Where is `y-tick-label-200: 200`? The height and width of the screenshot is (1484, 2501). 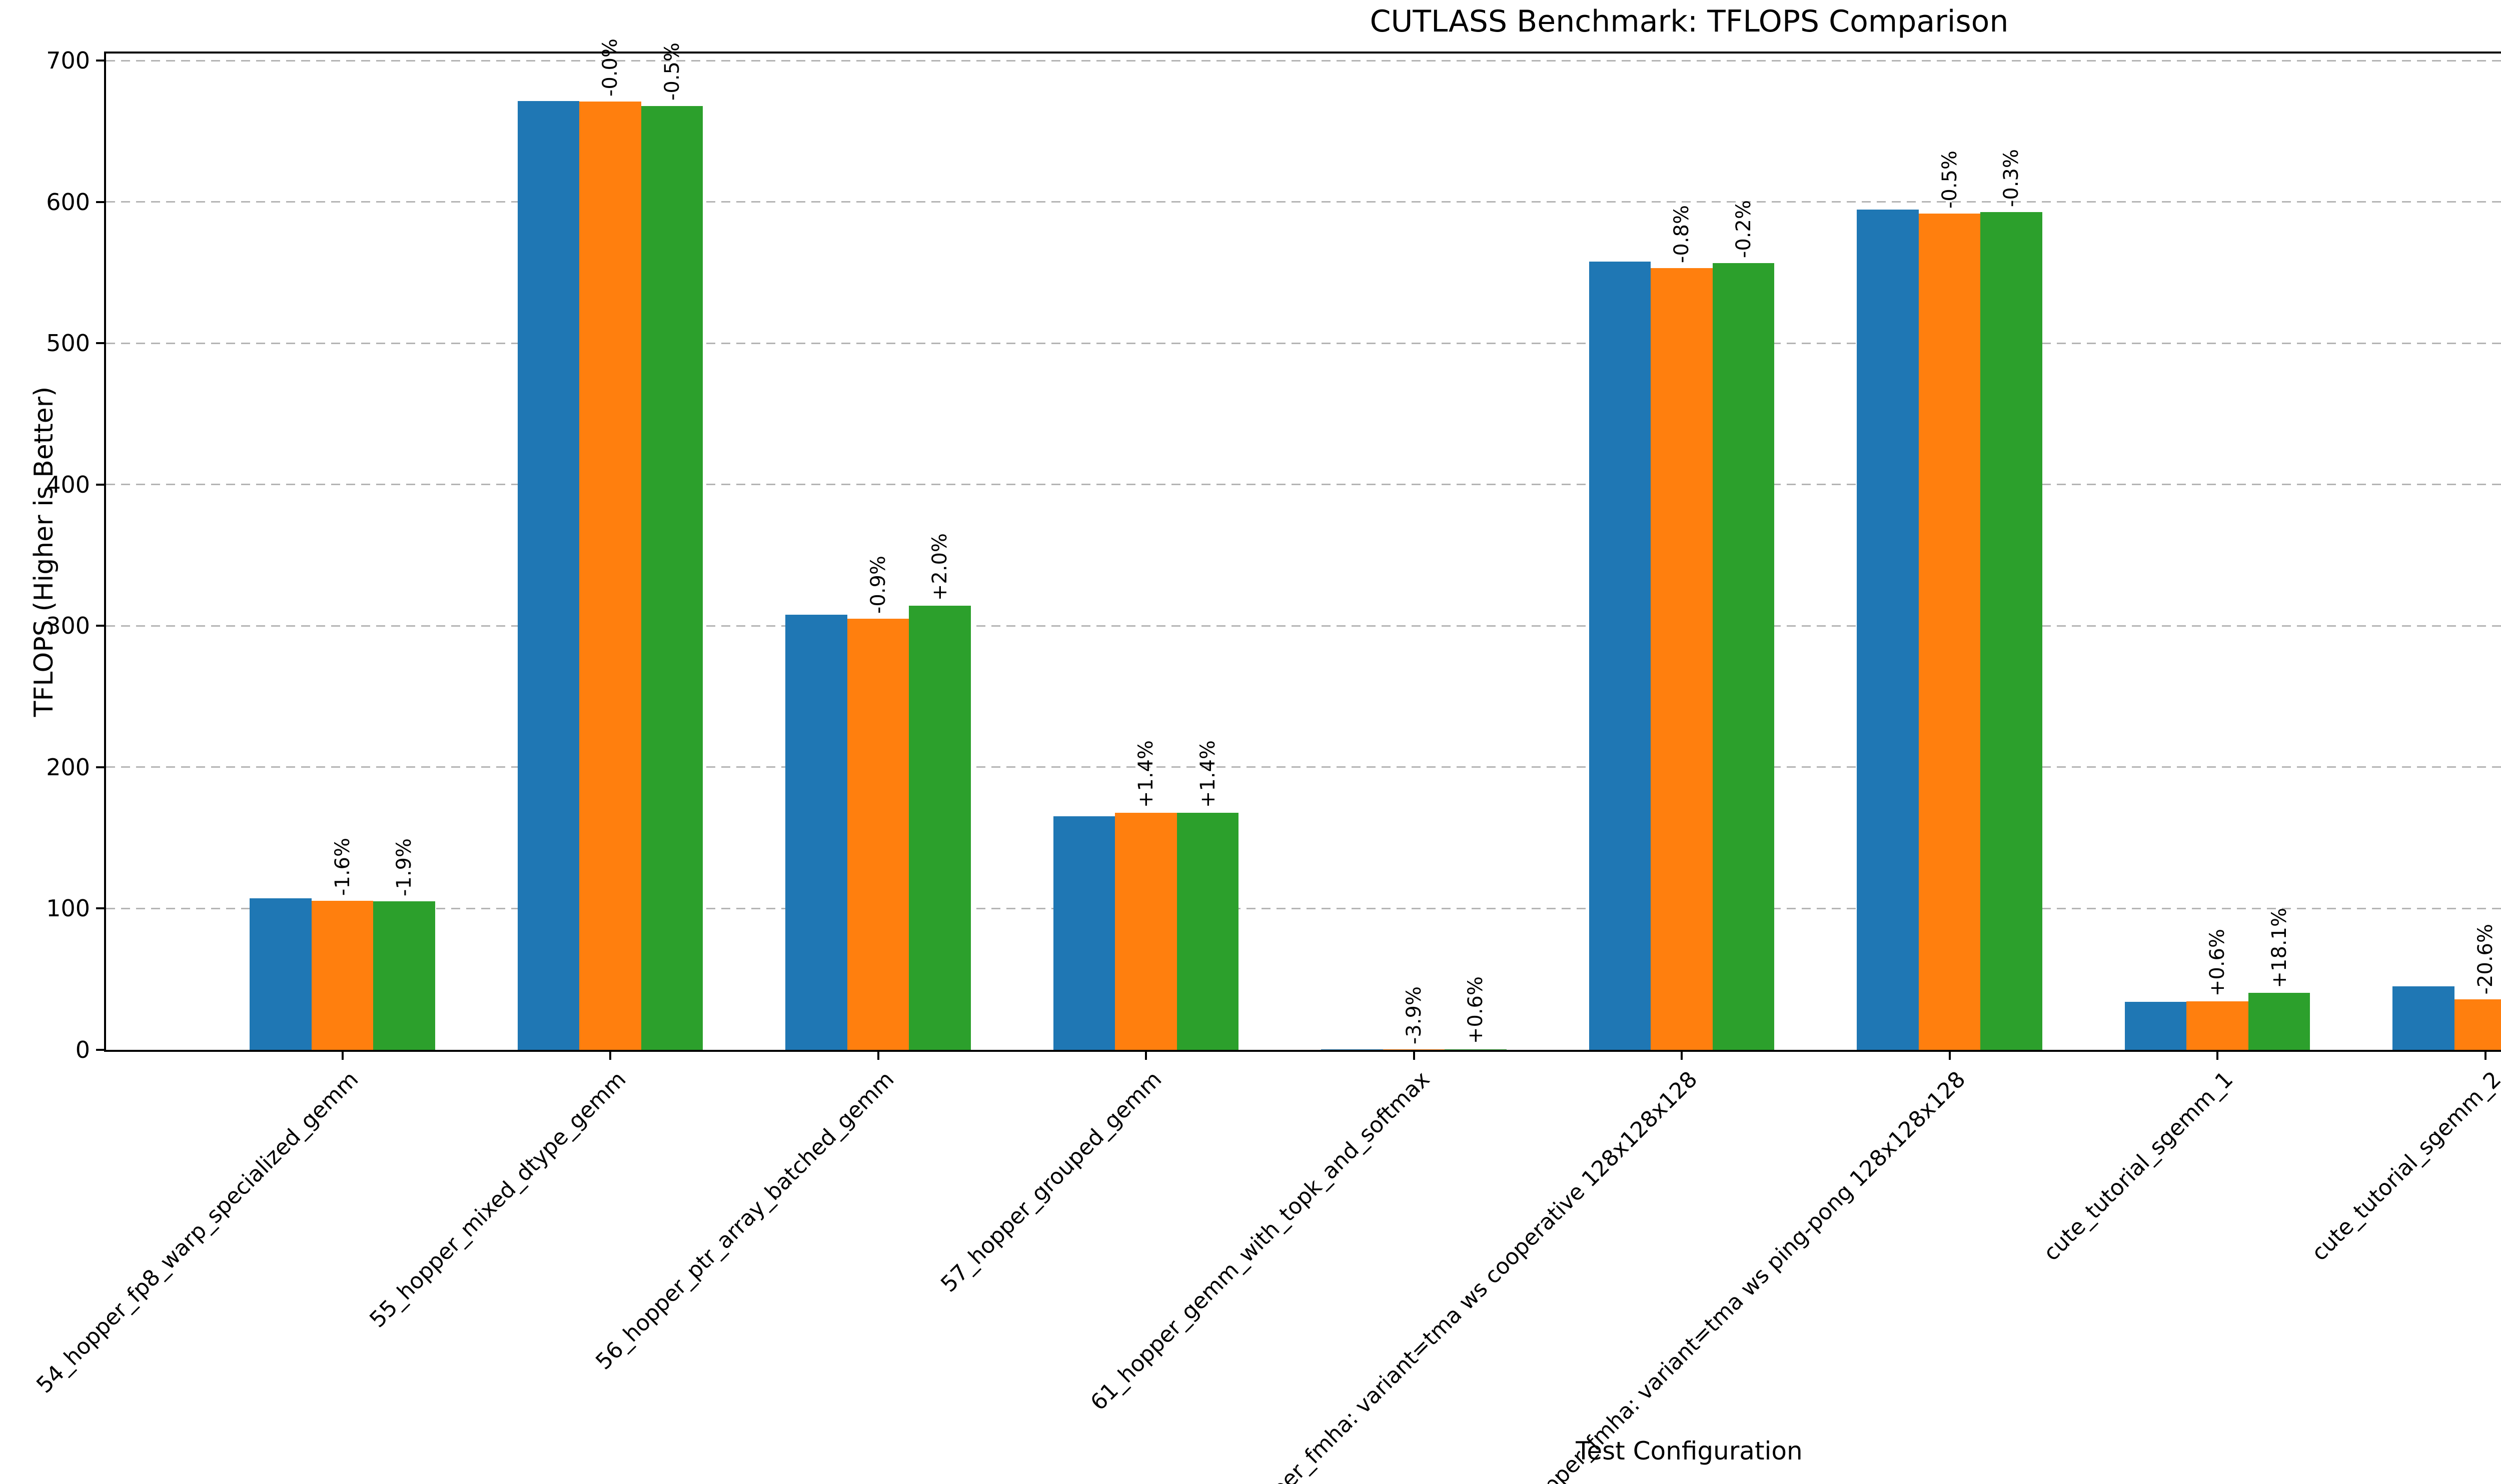
y-tick-label-200: 200 is located at coordinates (68, 767).